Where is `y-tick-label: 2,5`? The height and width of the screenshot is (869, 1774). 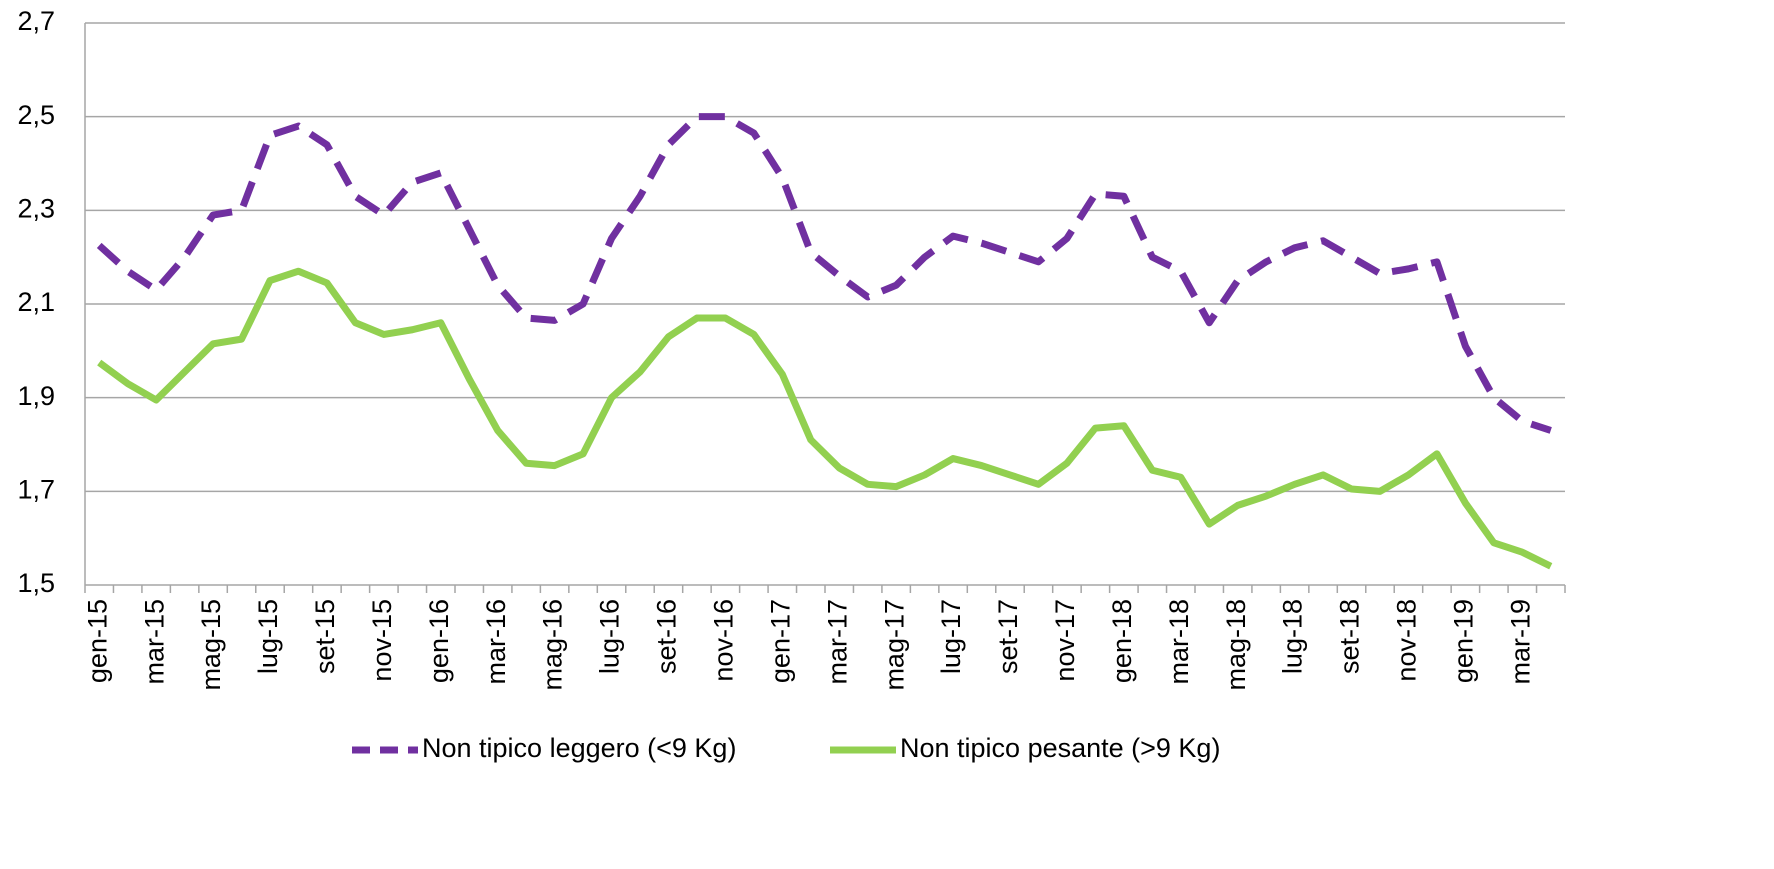
y-tick-label: 2,5 is located at coordinates (36, 115).